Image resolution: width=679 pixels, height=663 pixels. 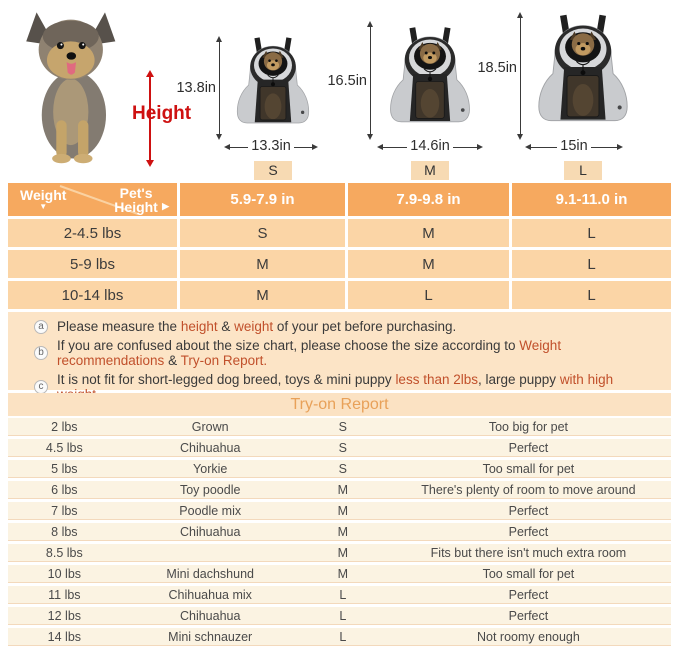 What do you see at coordinates (430, 146) in the screenshot?
I see `width-dim-arrow-m: 14.6in` at bounding box center [430, 146].